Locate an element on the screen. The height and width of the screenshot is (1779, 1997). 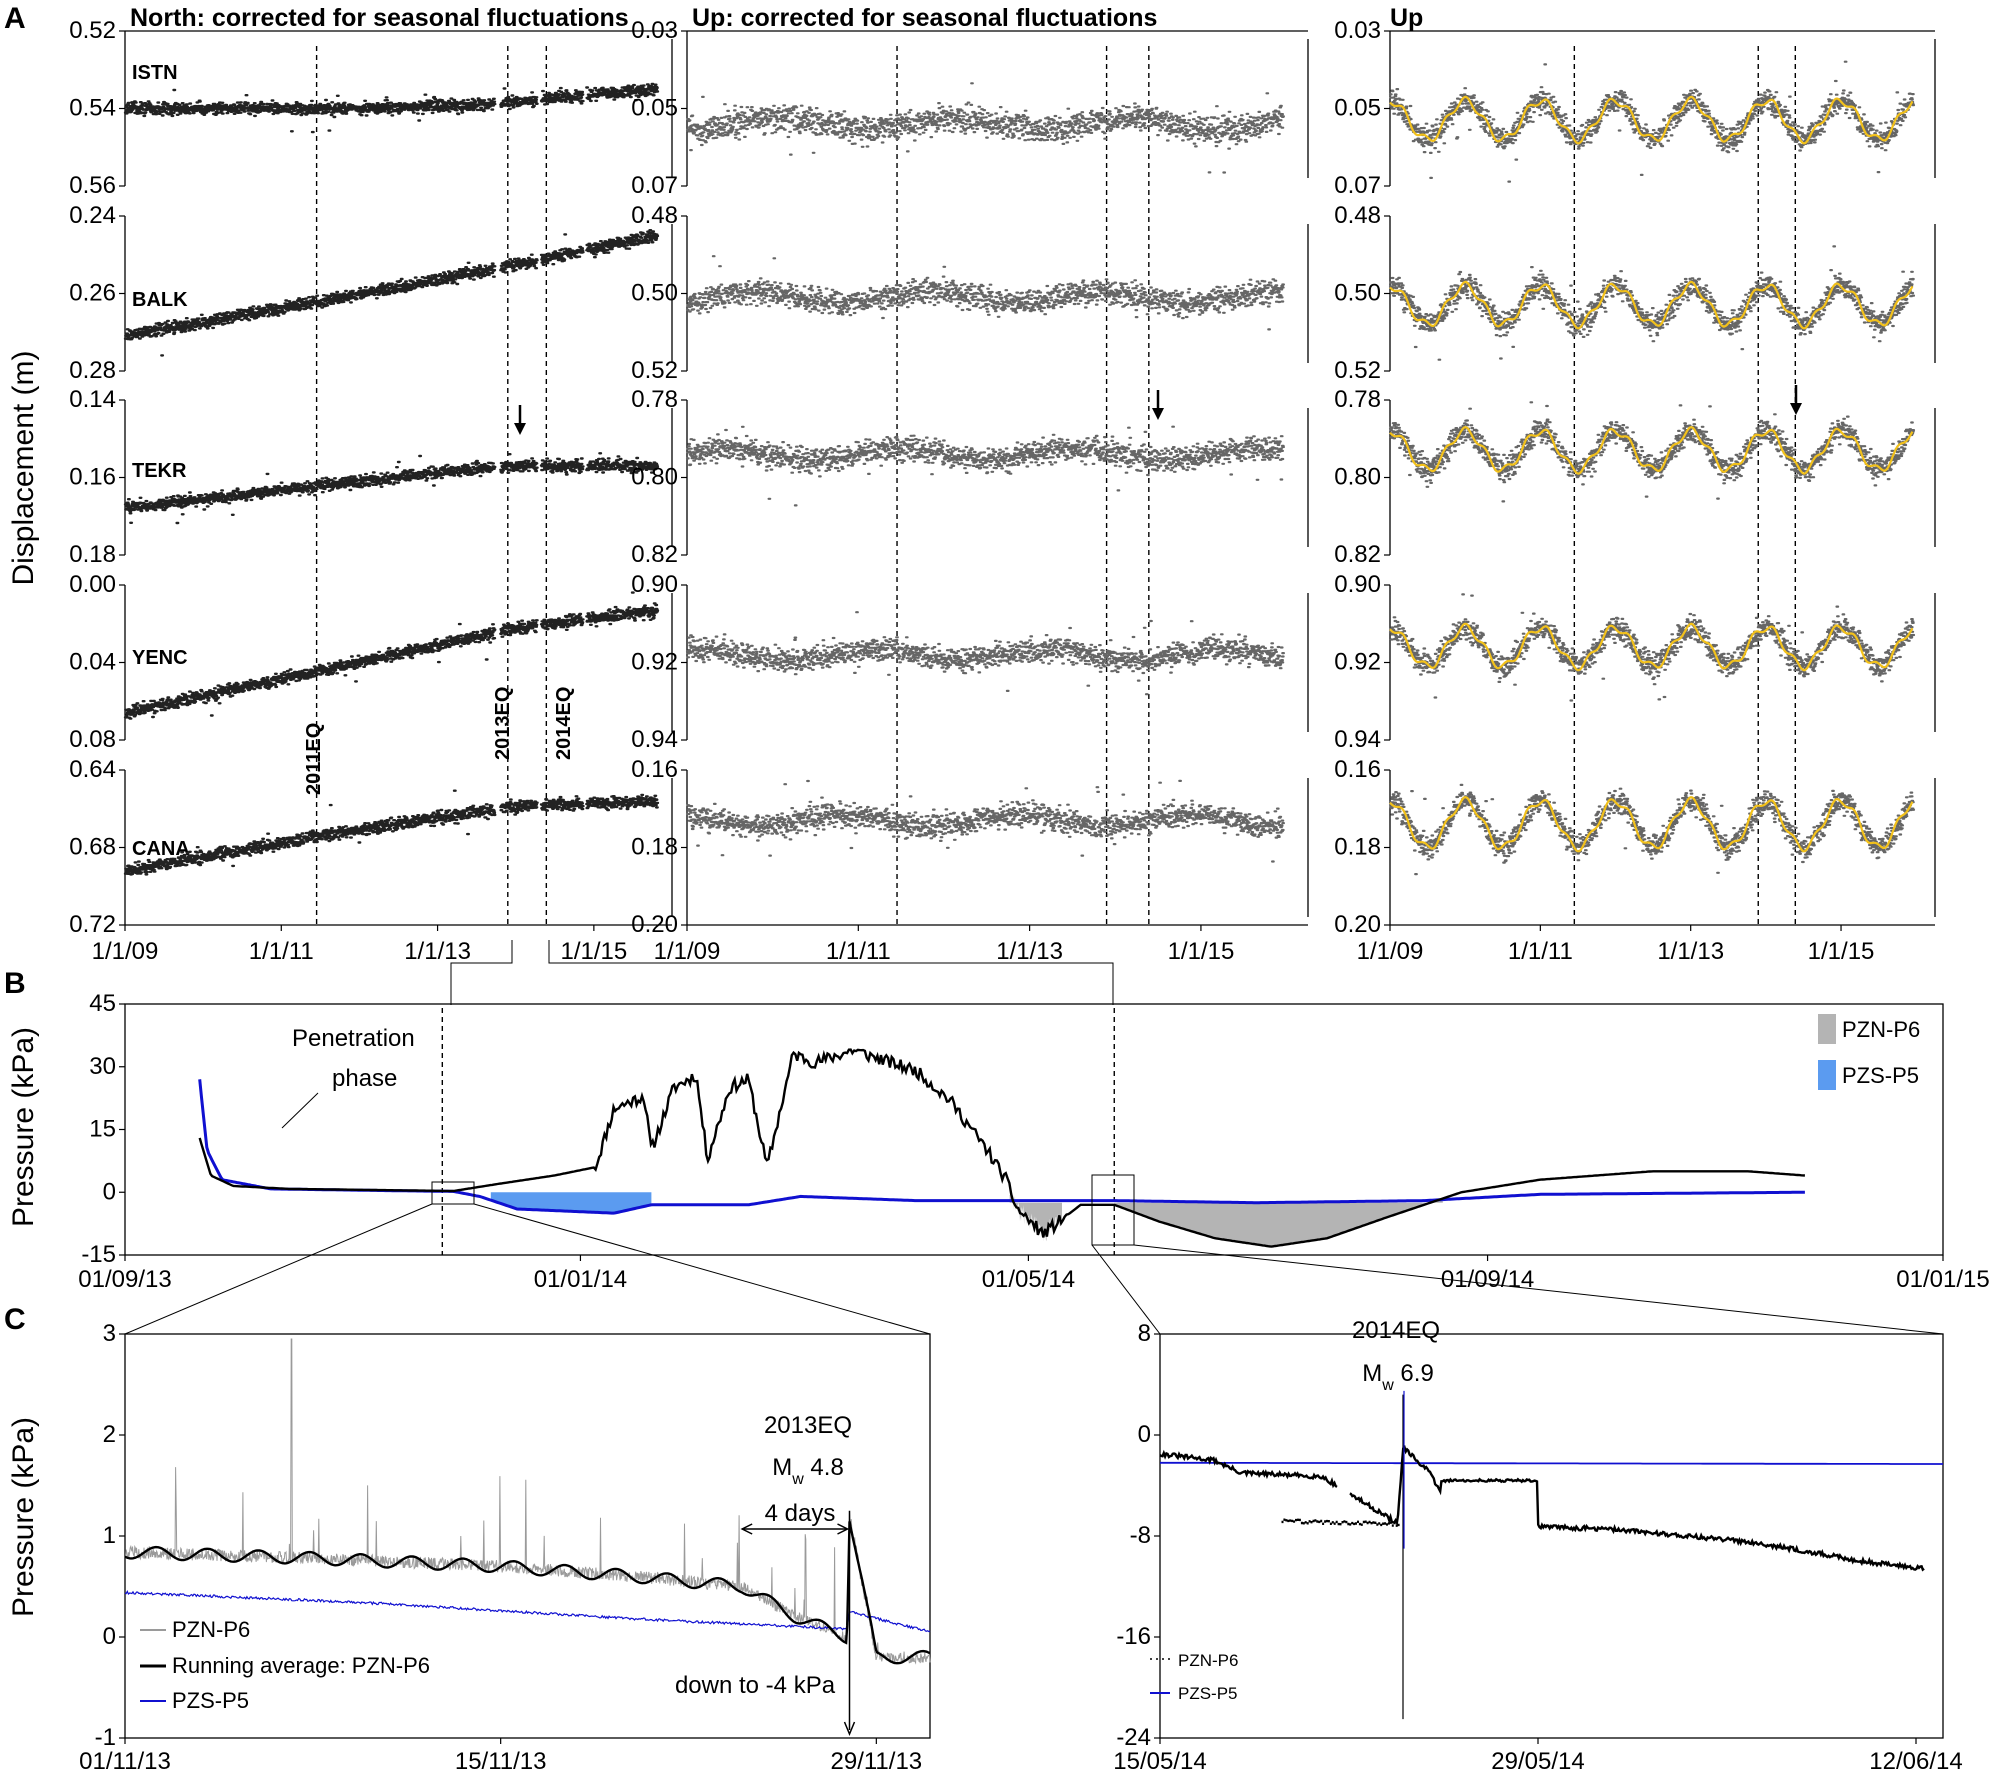
c-left-y-tick-label: 2 is located at coordinates (109, 1434).